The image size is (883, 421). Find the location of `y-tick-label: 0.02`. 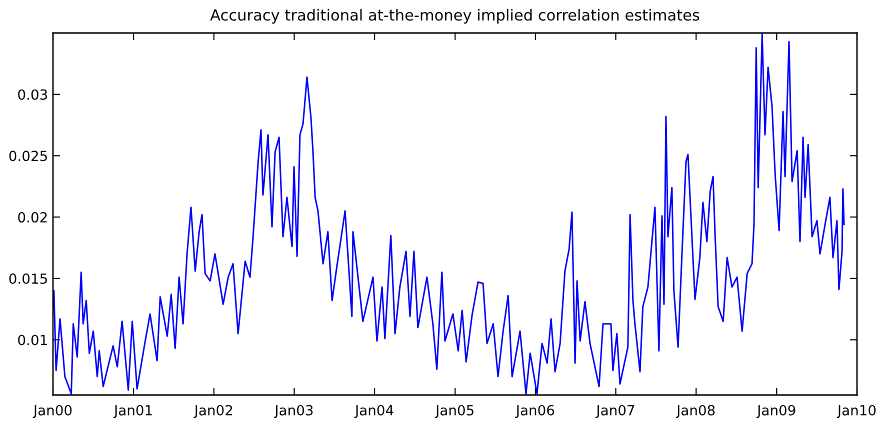

y-tick-label: 0.02 is located at coordinates (32, 217).